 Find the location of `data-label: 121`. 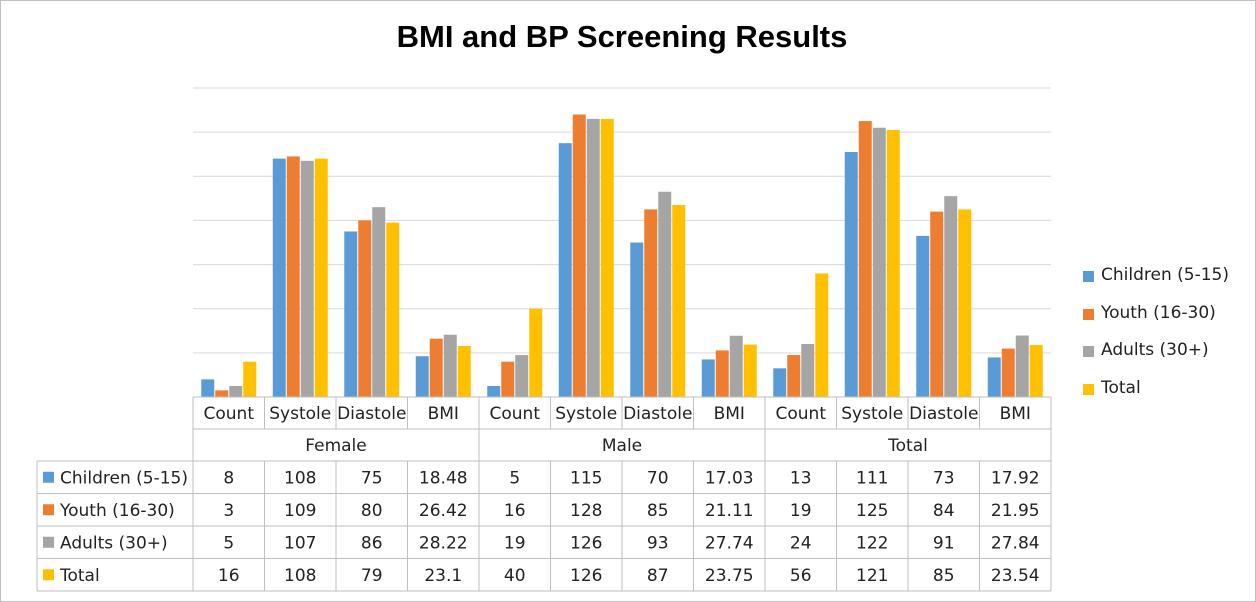

data-label: 121 is located at coordinates (872, 576).